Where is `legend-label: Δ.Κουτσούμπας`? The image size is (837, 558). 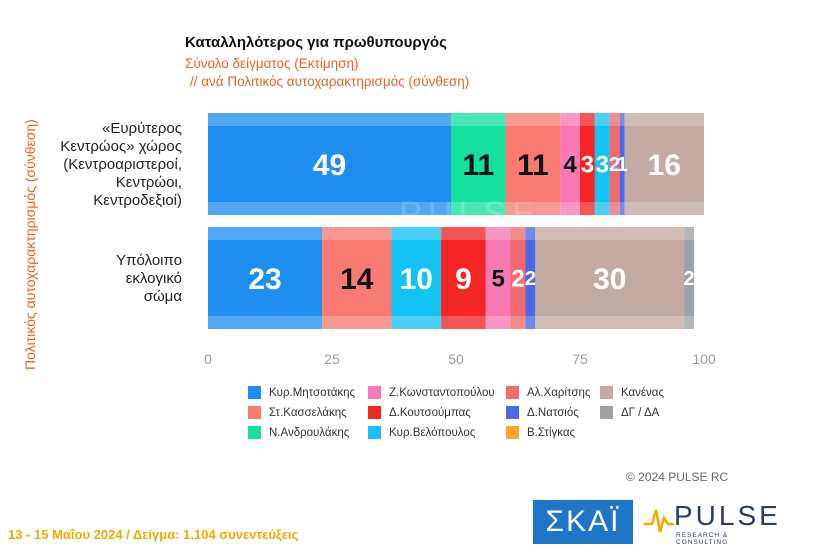 legend-label: Δ.Κουτσούμπας is located at coordinates (430, 412).